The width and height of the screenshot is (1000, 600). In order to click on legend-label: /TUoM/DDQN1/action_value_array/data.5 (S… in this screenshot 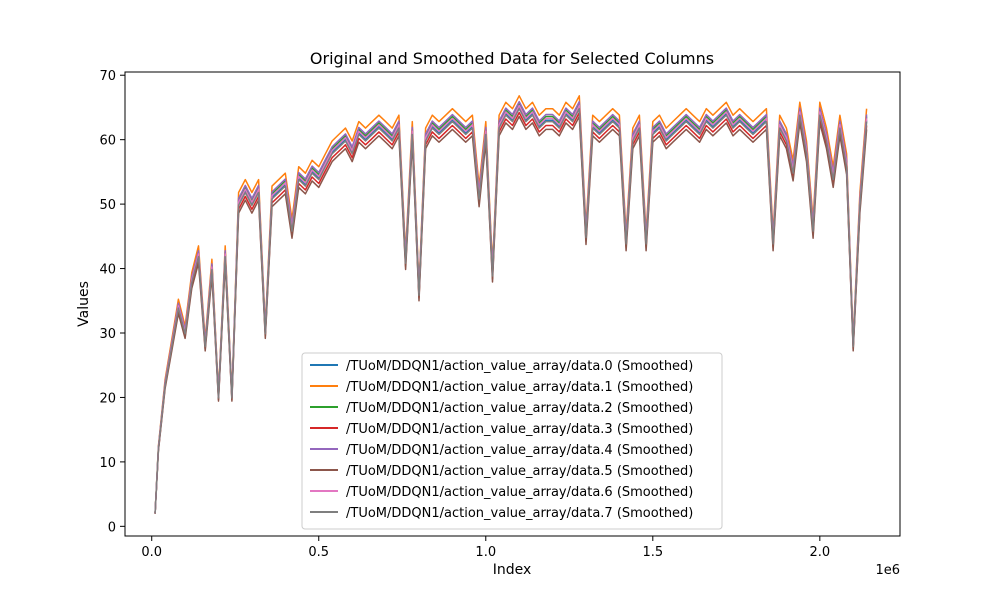, I will do `click(519, 471)`.